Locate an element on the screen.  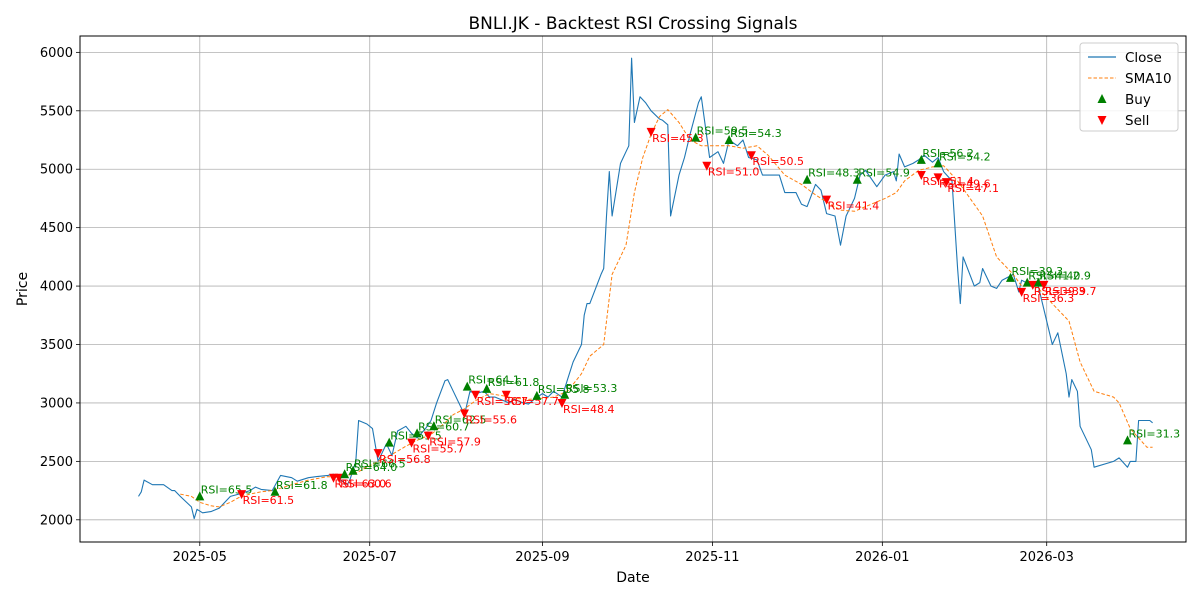
y-tick-label: 4000 is located at coordinates (56, 287).